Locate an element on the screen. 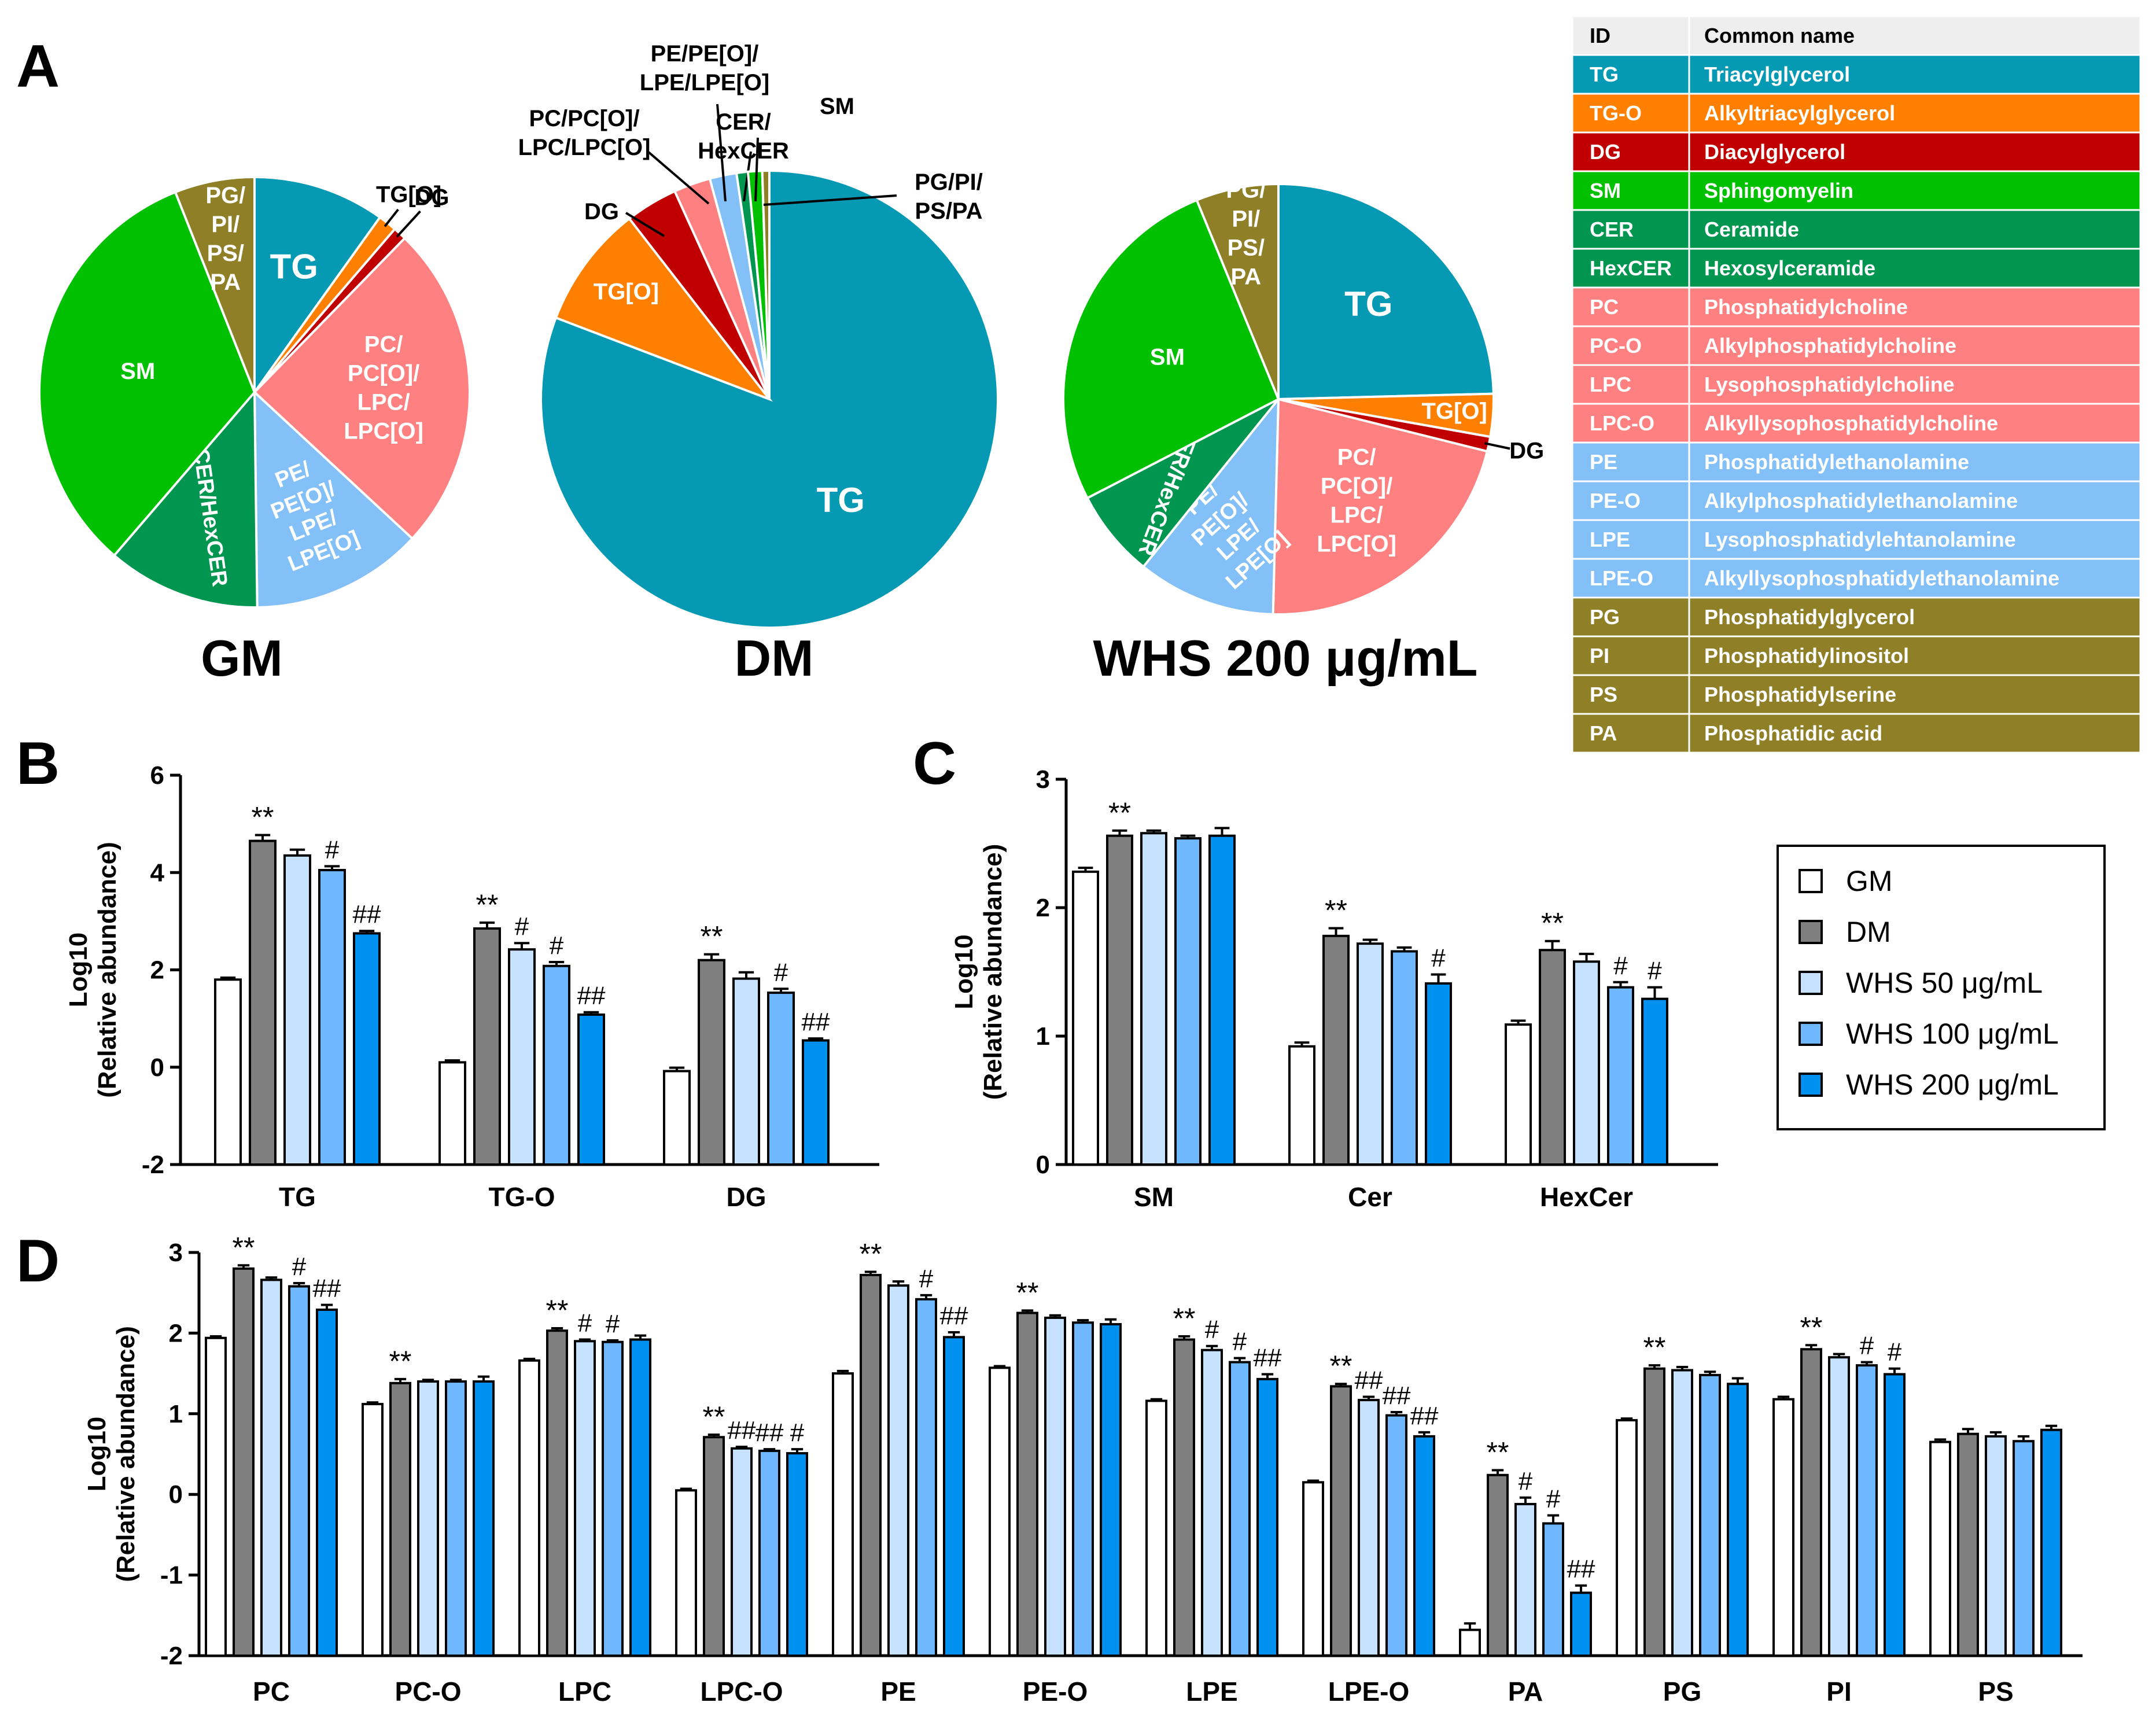 The image size is (2156, 1717). bar-ps-w200 is located at coordinates (2051, 1542).